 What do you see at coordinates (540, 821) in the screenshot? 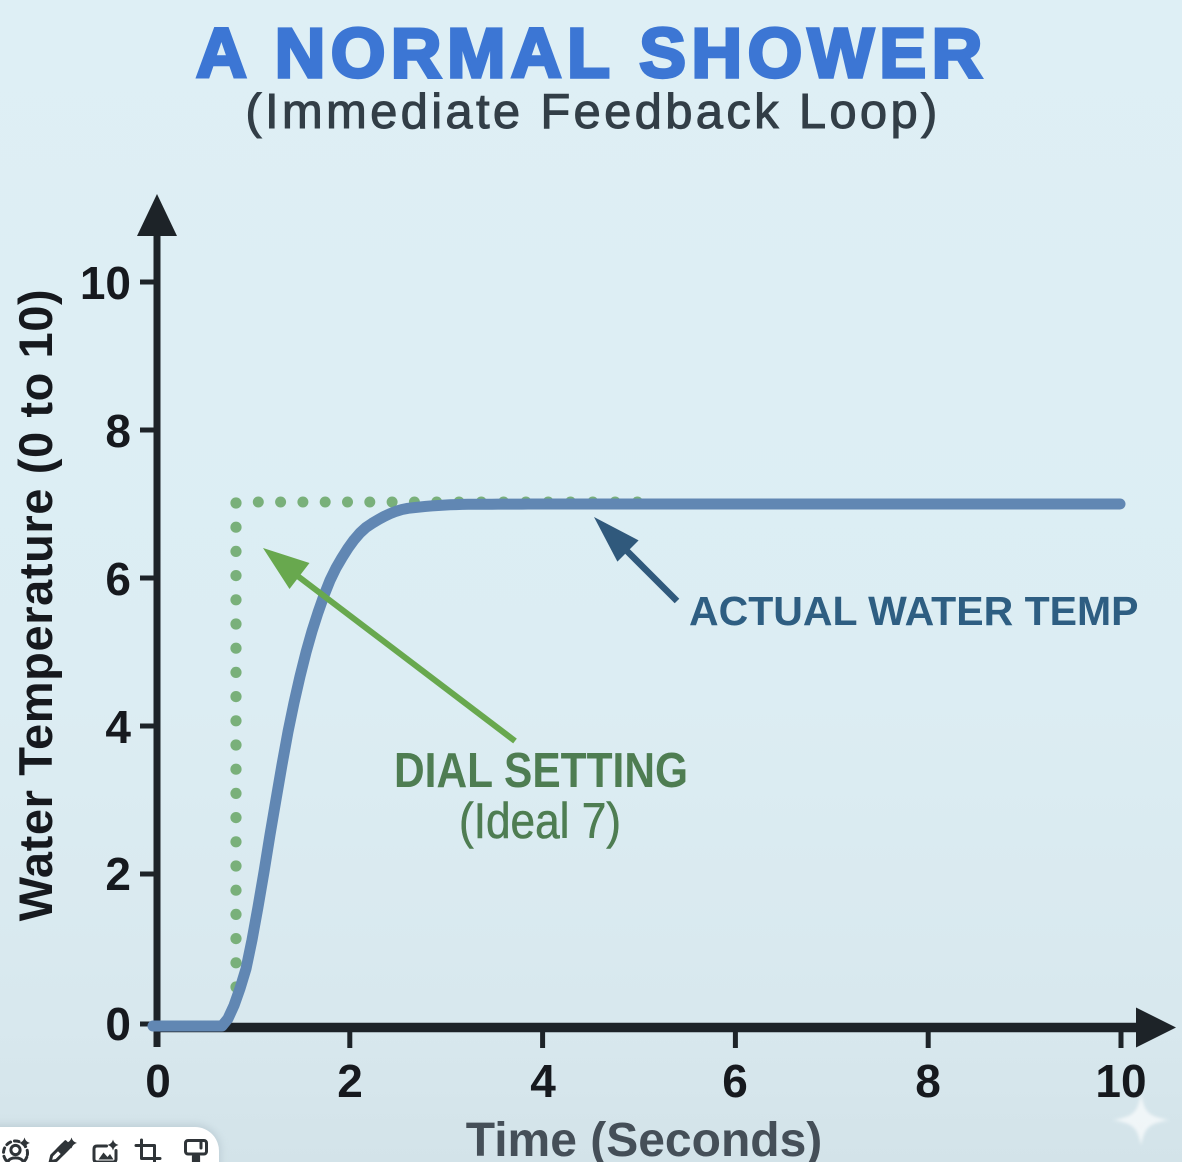
I see `svg-text: (Ideal 7)` at bounding box center [540, 821].